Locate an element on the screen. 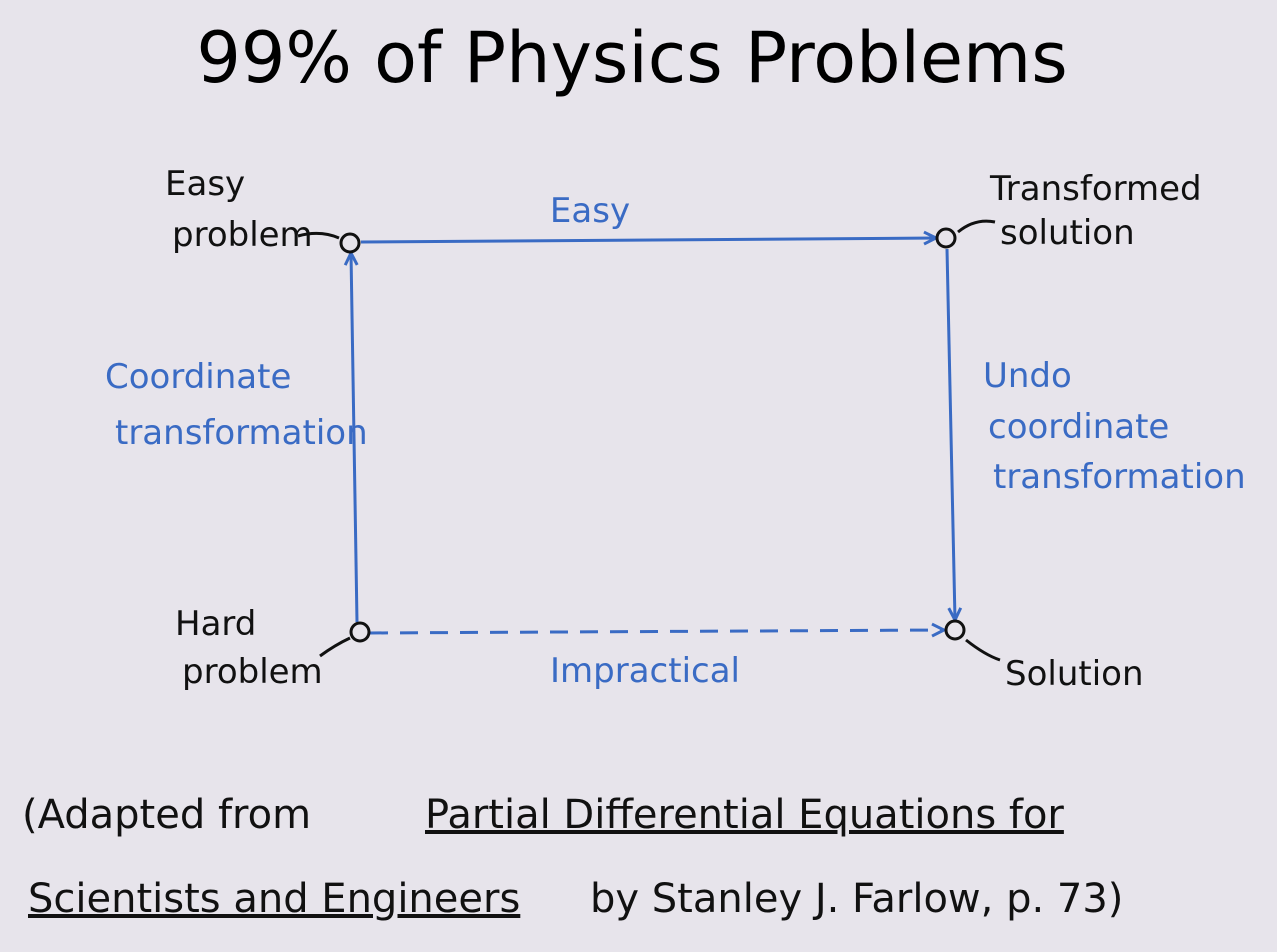  edge-label: Undo is located at coordinates (1027, 376).